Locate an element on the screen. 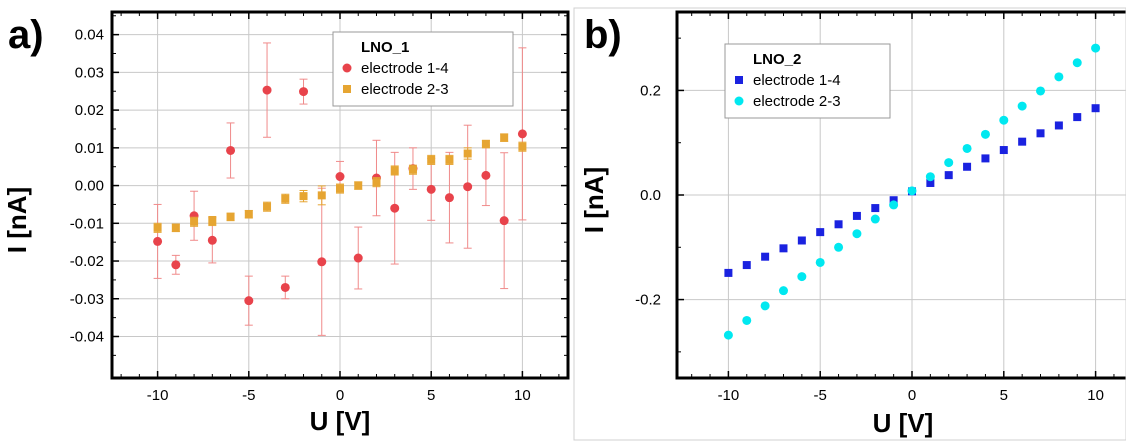 The height and width of the screenshot is (443, 1126). legend: LNO_1 electrode 1-4 electrode 2-3 is located at coordinates (423, 69).